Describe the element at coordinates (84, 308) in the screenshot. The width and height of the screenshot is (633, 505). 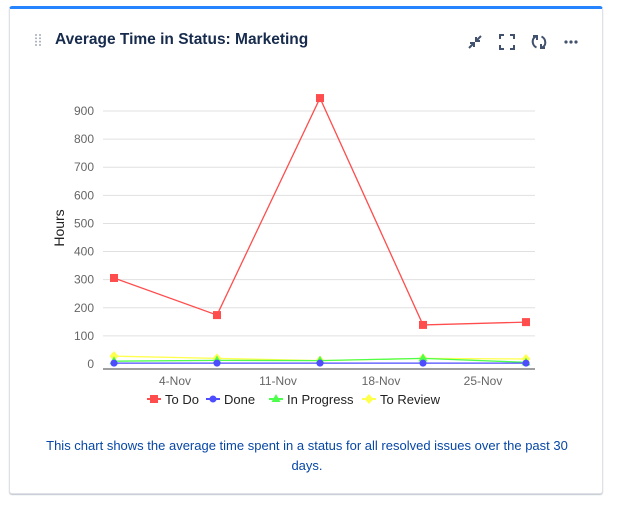
I see `y-tick-label: 200` at that location.